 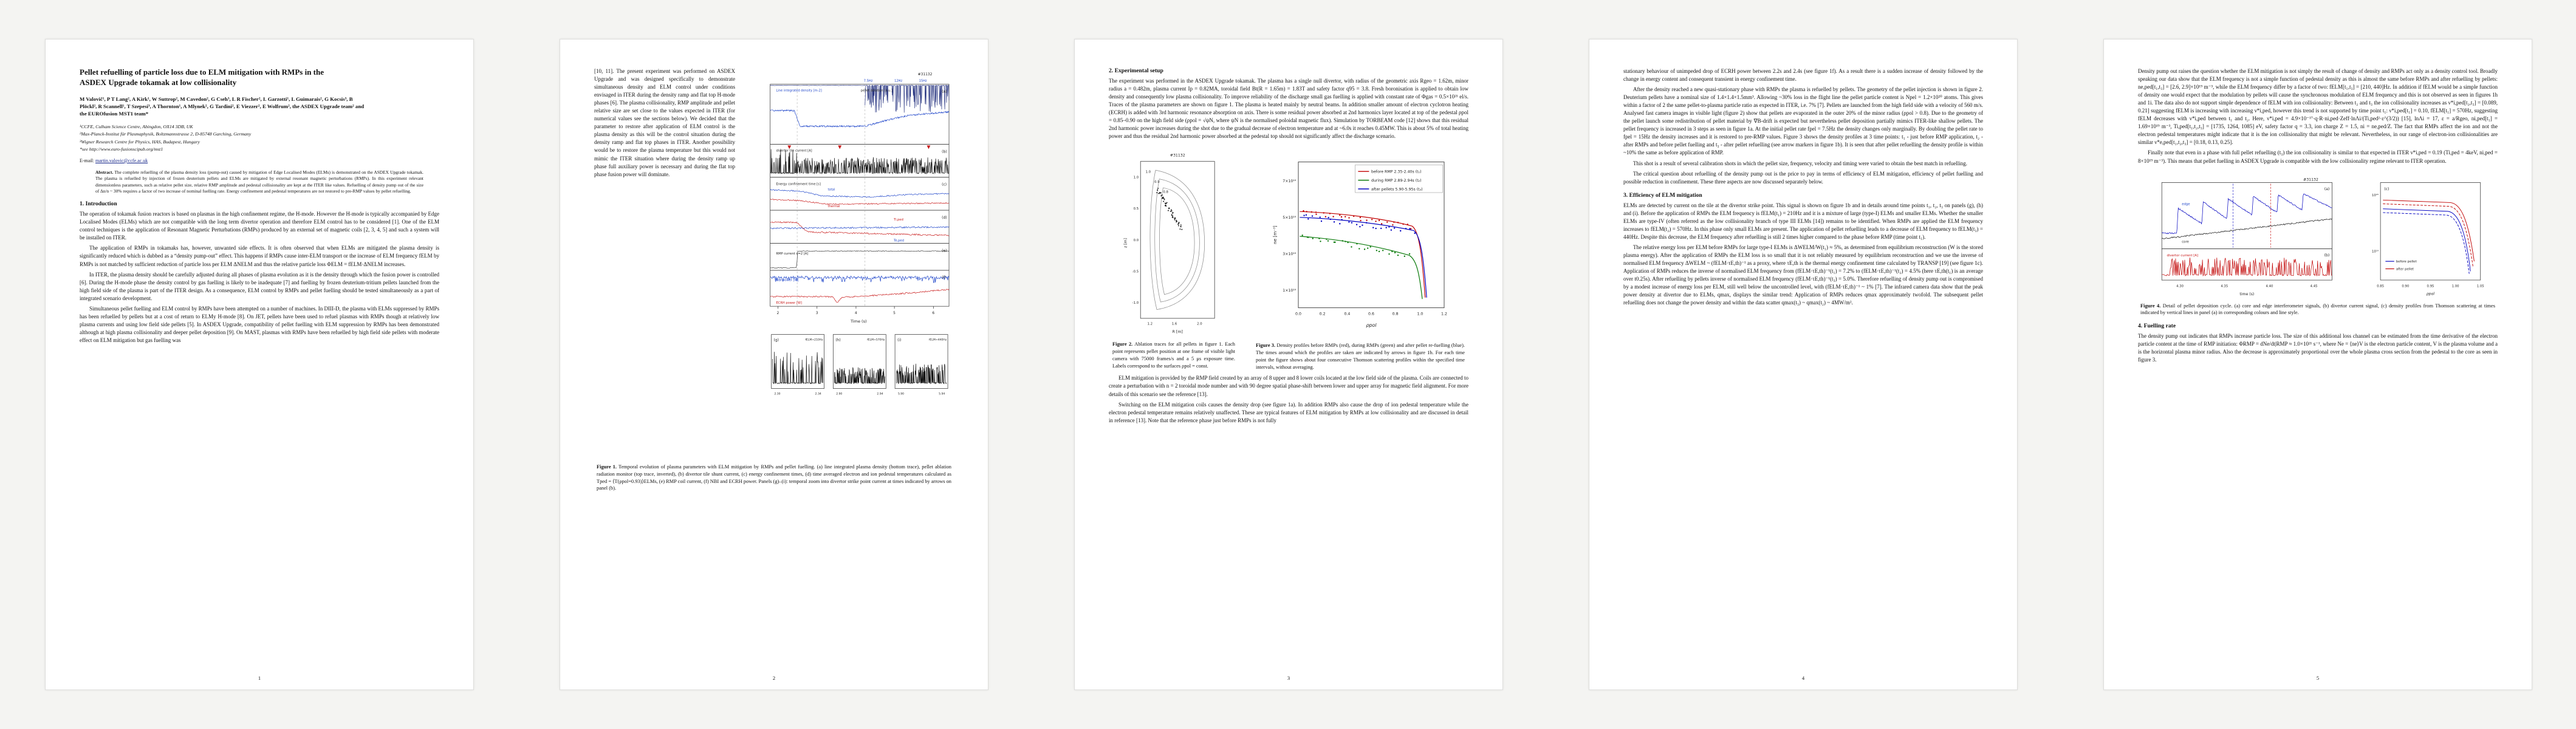 What do you see at coordinates (778, 314) in the screenshot?
I see `svg-text: 2` at bounding box center [778, 314].